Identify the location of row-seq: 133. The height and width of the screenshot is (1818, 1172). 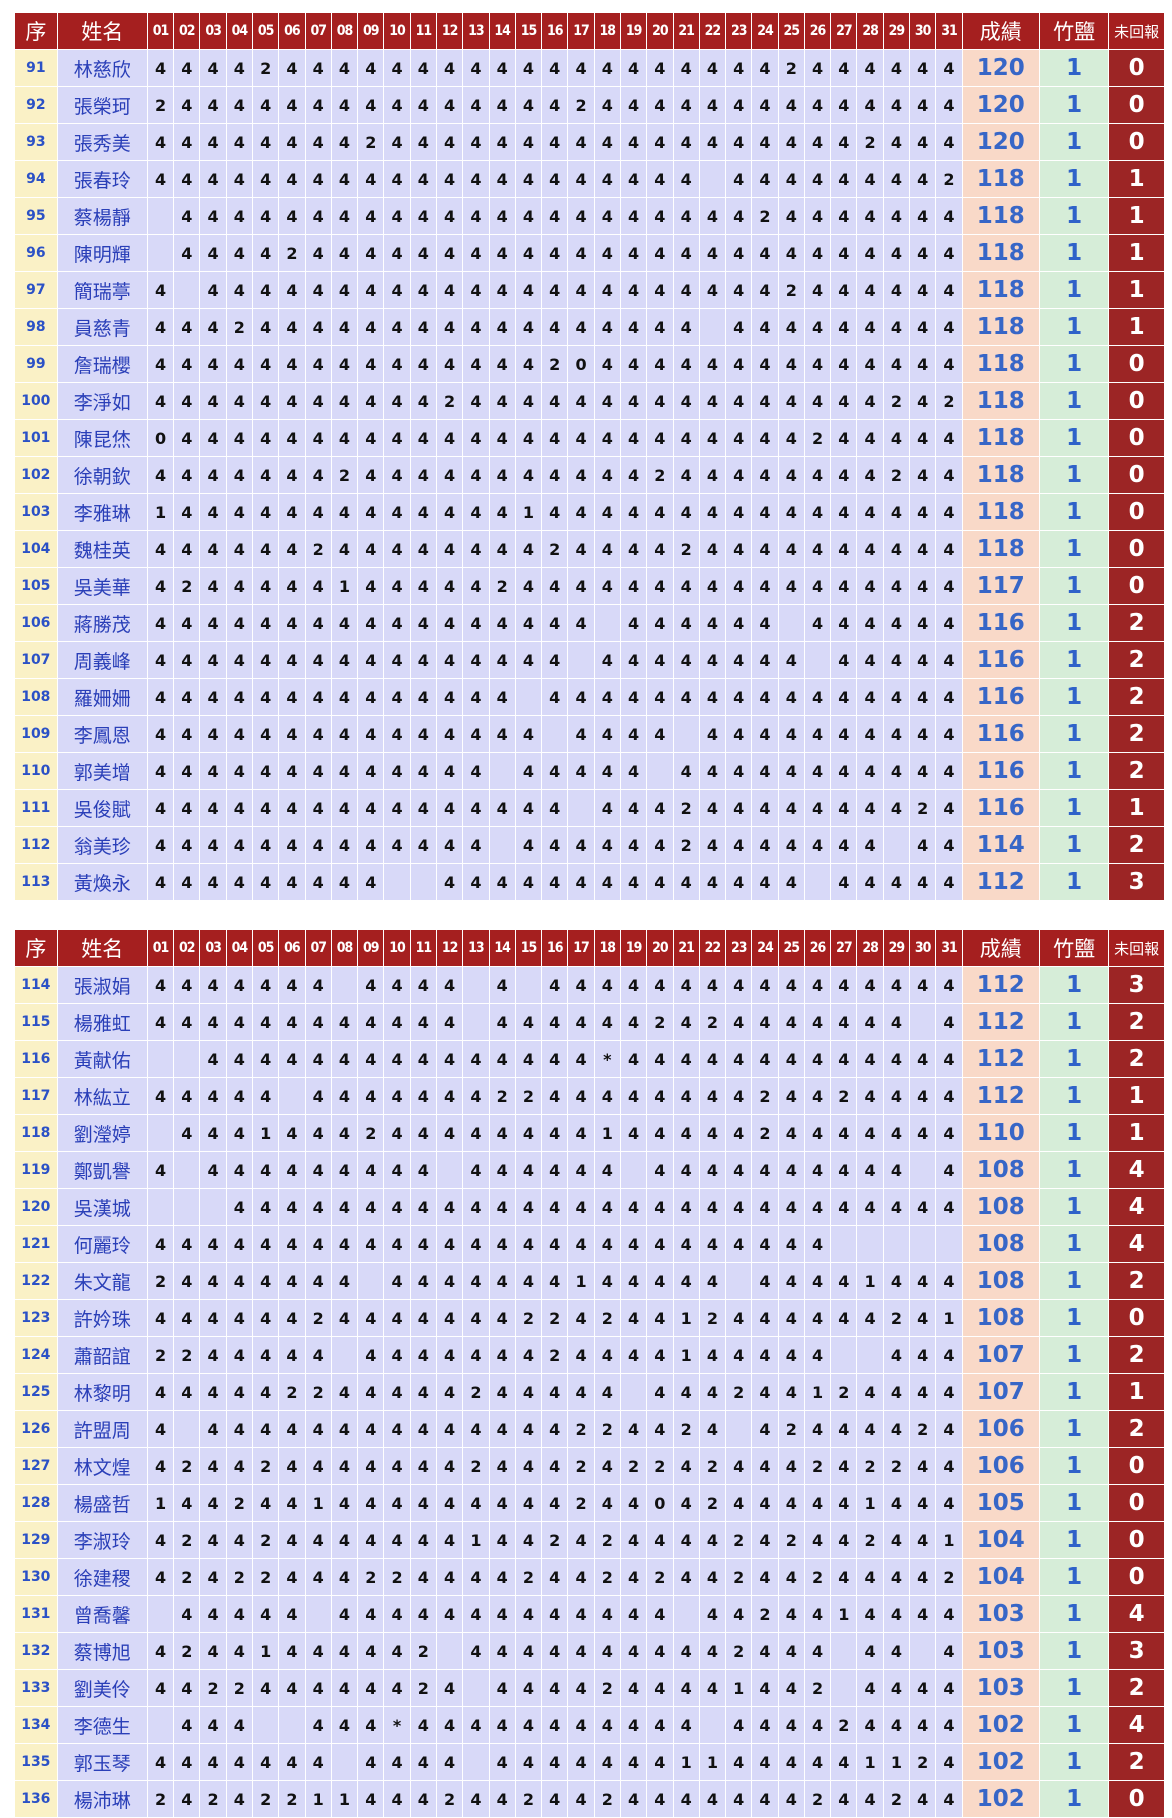
(36, 1688).